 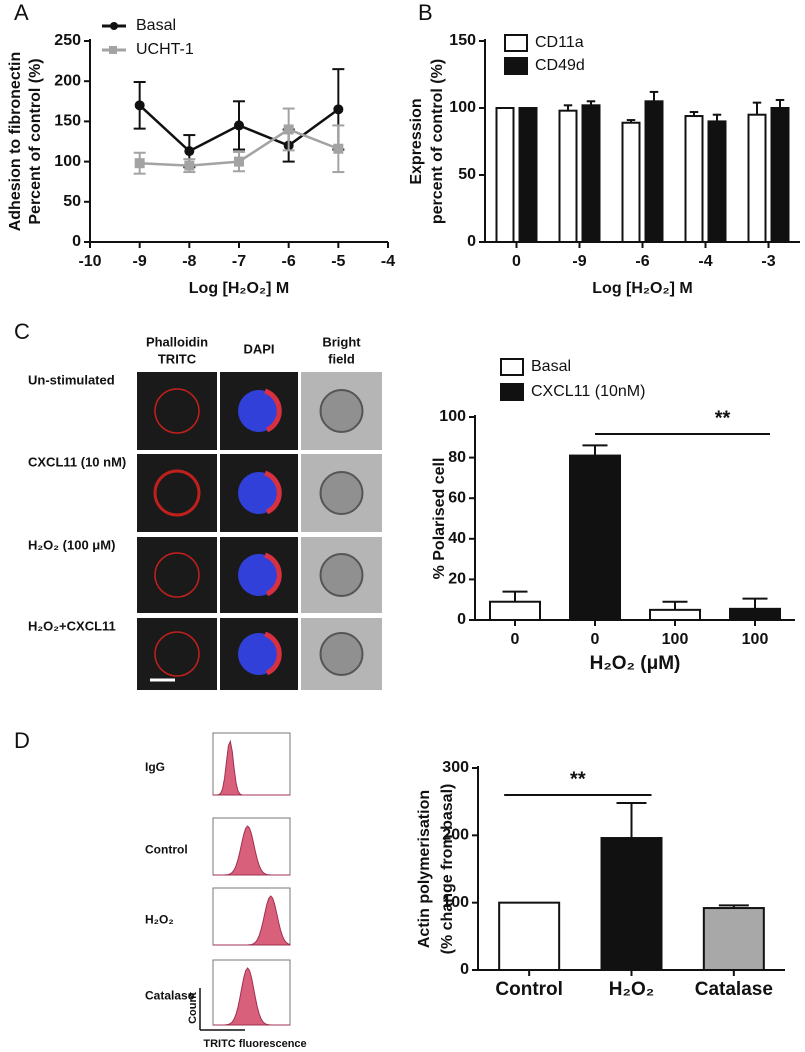 I want to click on y-tick-label: 20, so click(x=457, y=579).